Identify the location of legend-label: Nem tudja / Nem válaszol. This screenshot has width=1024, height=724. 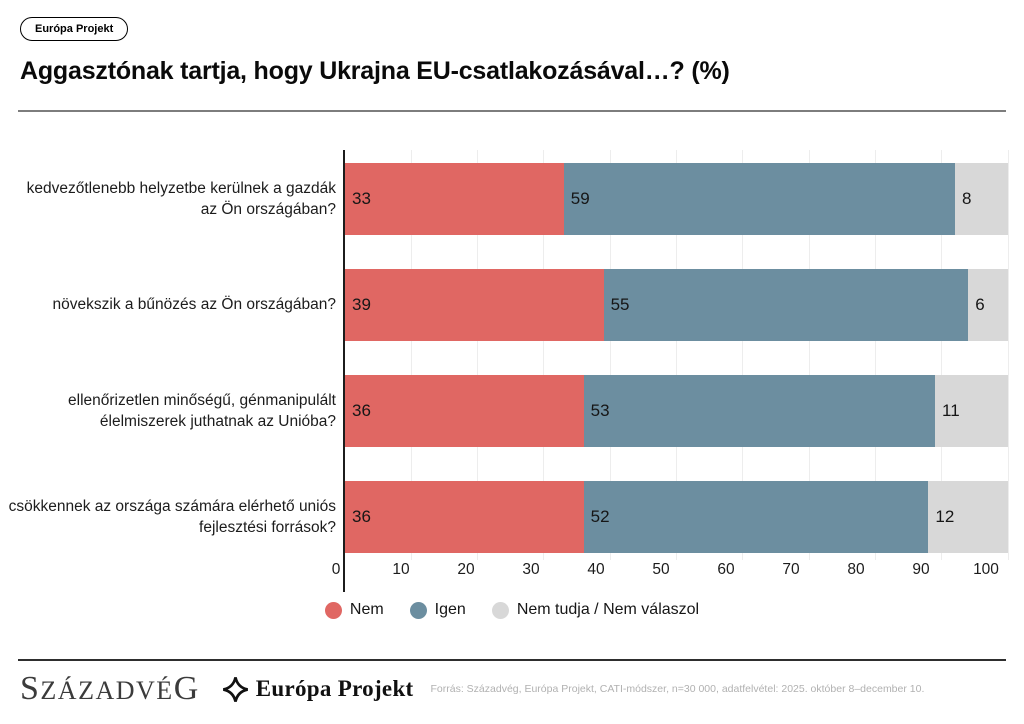
(608, 609).